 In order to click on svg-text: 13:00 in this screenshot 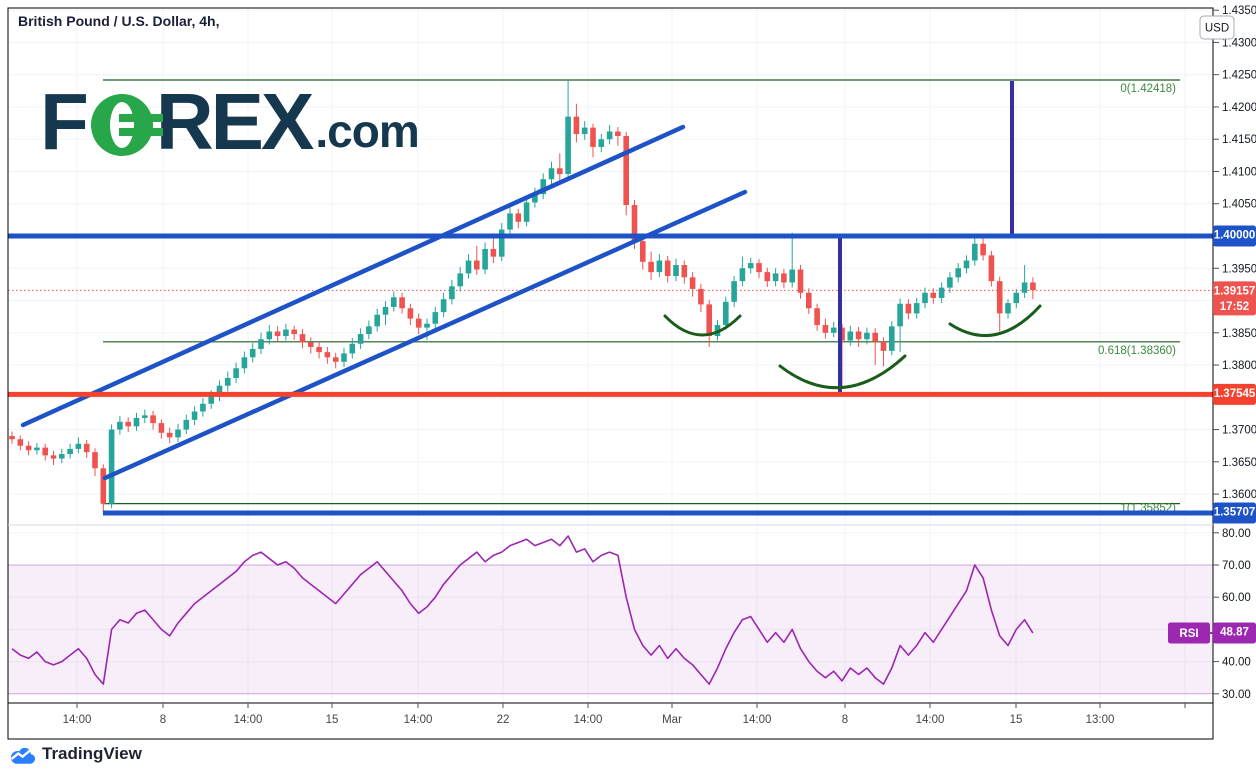, I will do `click(1100, 720)`.